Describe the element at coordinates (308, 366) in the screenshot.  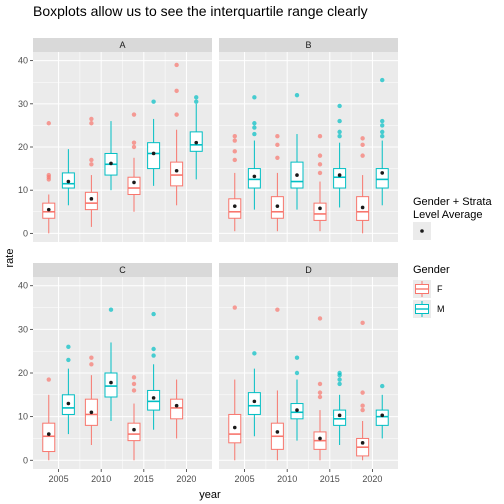
I see `facet-panel-d: D` at that location.